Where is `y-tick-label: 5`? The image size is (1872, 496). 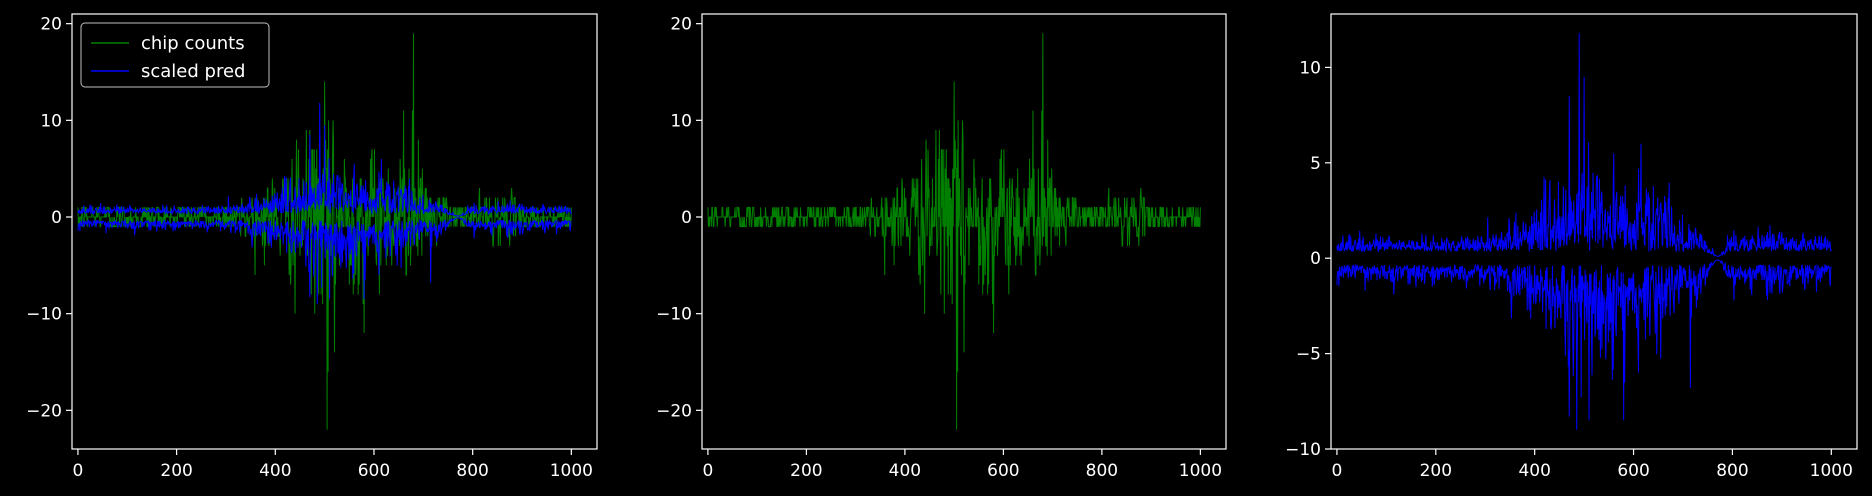 y-tick-label: 5 is located at coordinates (1315, 164).